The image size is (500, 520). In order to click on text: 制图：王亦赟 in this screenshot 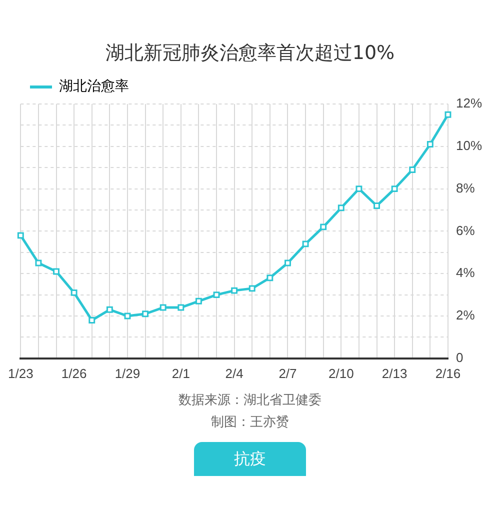, I will do `click(250, 423)`.